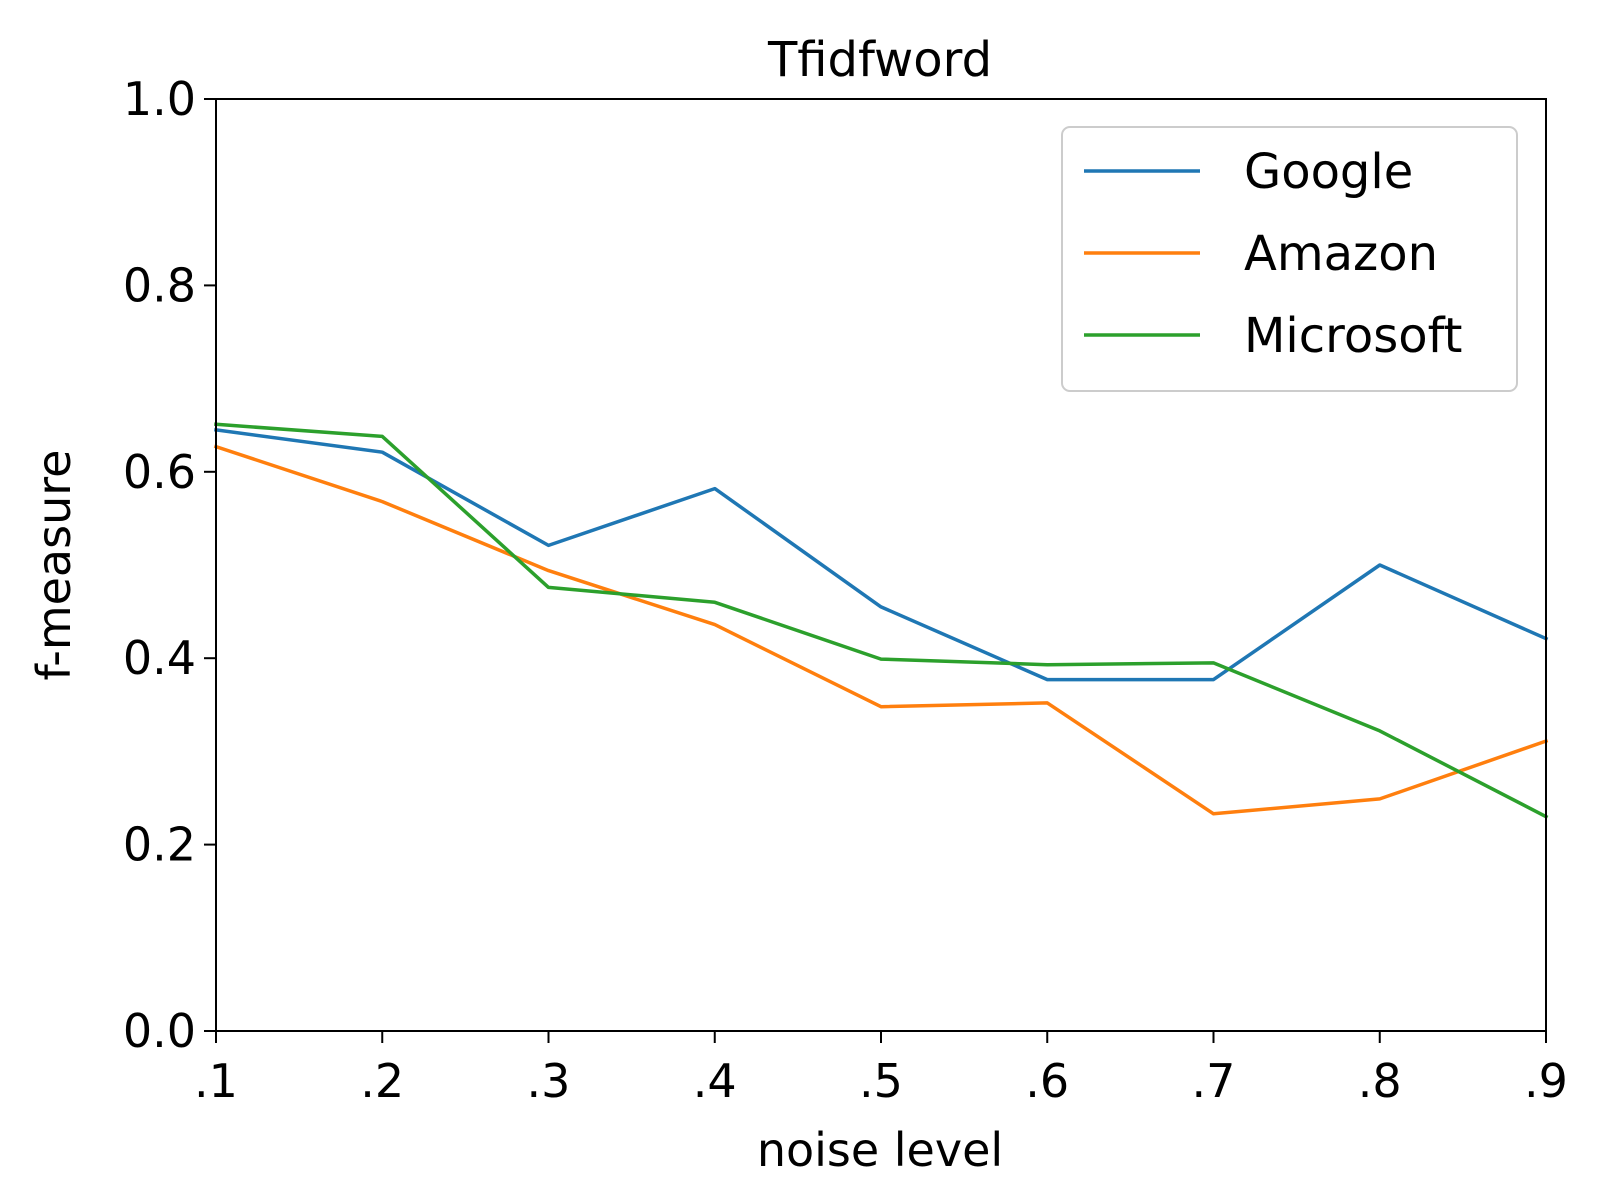 This screenshot has height=1200, width=1600. I want to click on x-tick-label: .8, so click(1380, 1081).